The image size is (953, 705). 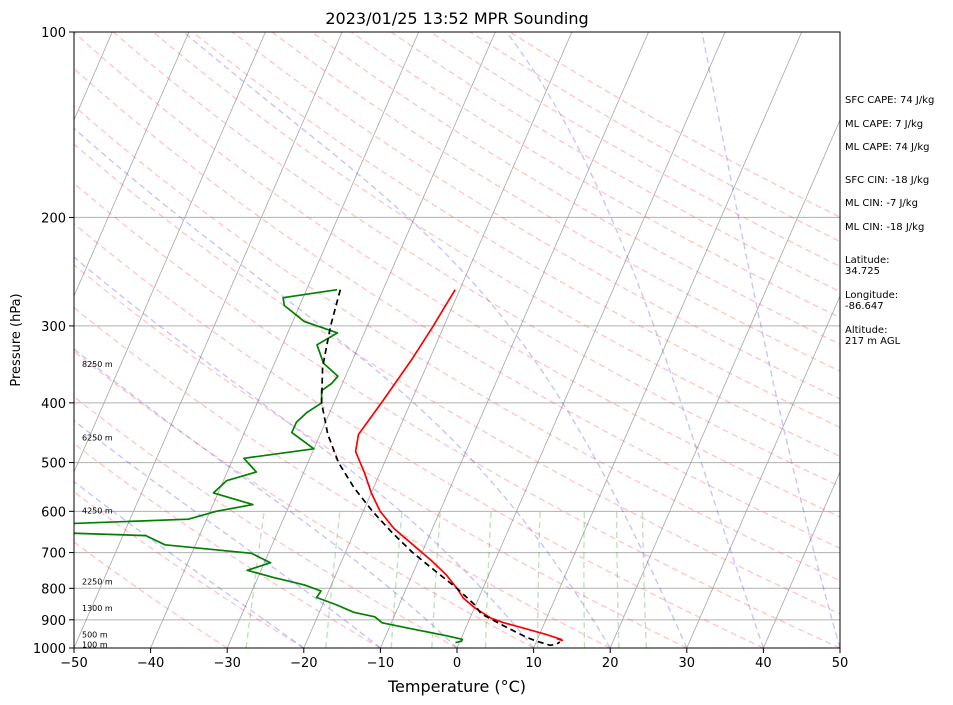 What do you see at coordinates (456, 18) in the screenshot?
I see `chart-title: 2023/01/25 13:52 MPR Sounding` at bounding box center [456, 18].